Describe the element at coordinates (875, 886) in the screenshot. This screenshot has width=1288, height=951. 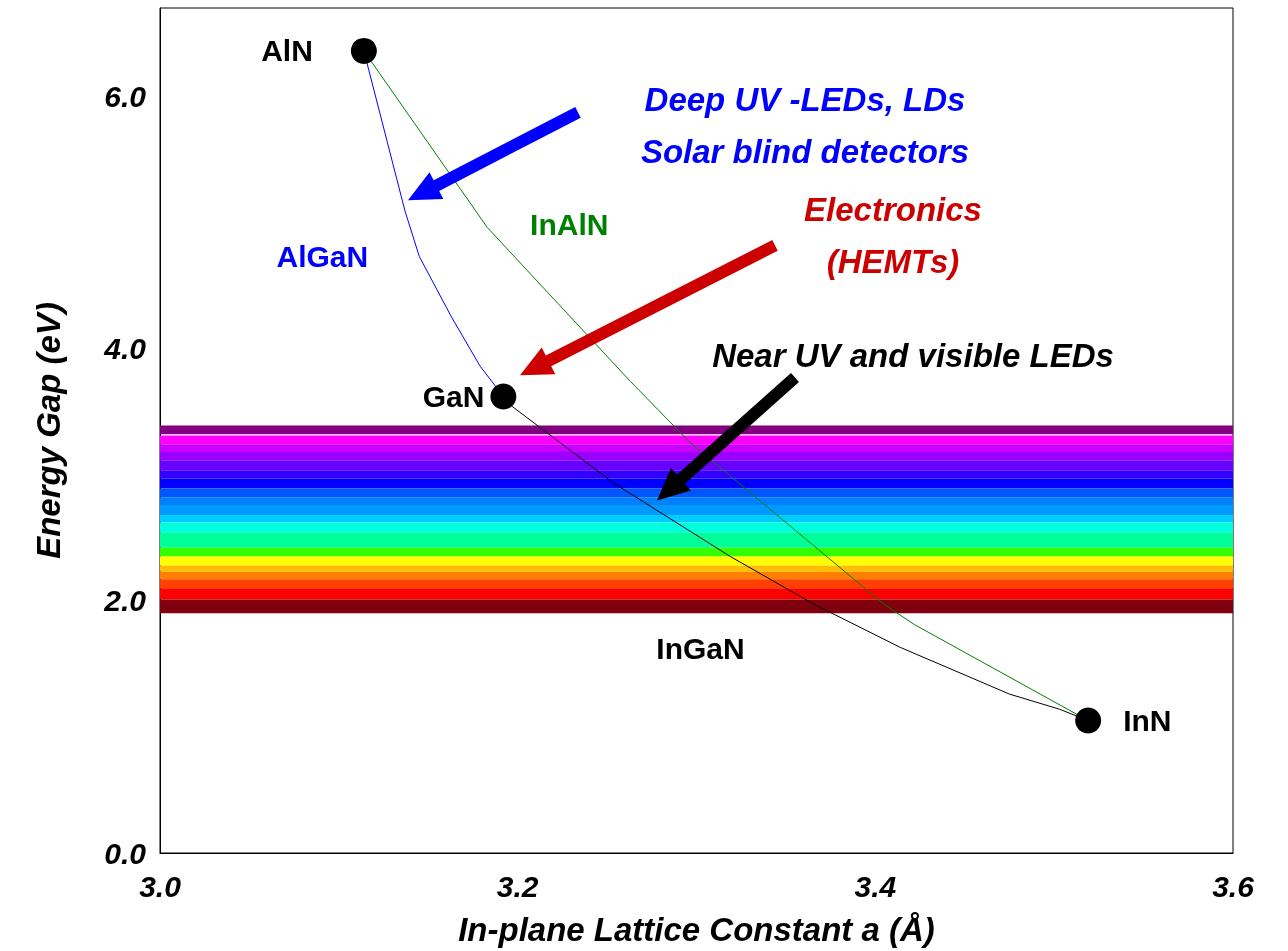
I see `x-tick-label: 3.4` at that location.